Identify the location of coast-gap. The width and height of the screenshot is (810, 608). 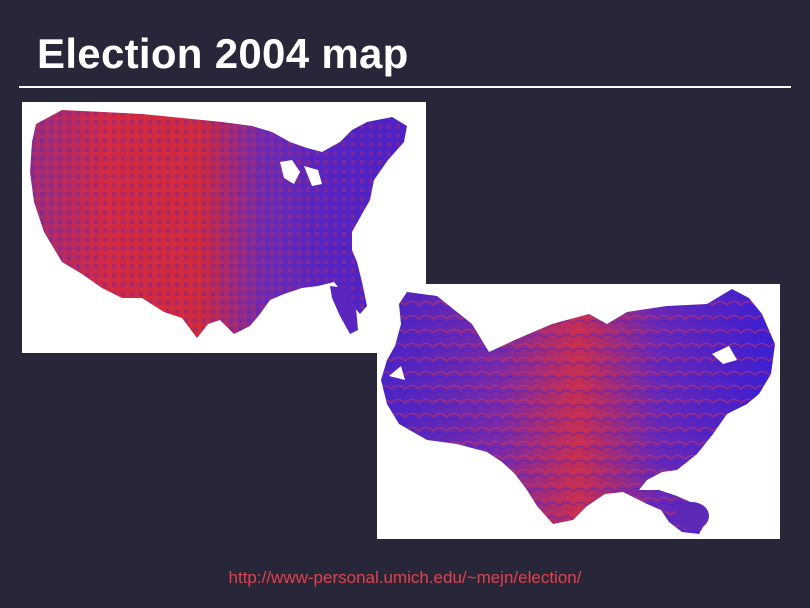
(397, 373).